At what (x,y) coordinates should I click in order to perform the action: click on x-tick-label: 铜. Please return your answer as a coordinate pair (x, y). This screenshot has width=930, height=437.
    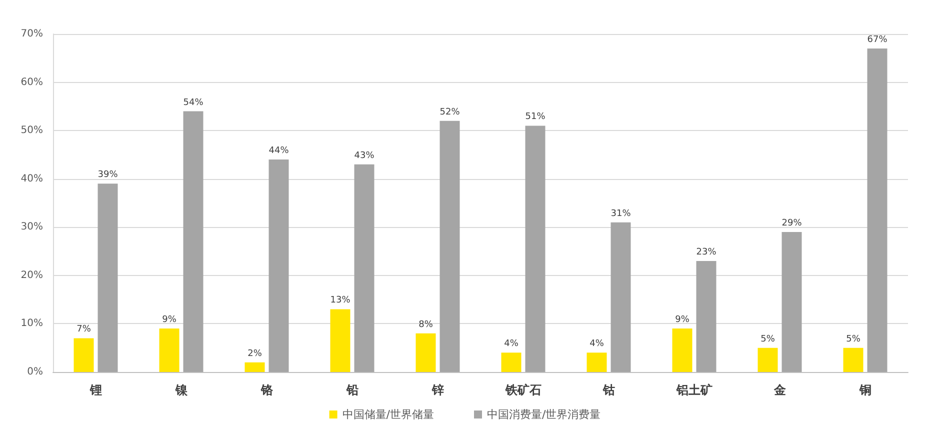
    Looking at the image, I should click on (865, 390).